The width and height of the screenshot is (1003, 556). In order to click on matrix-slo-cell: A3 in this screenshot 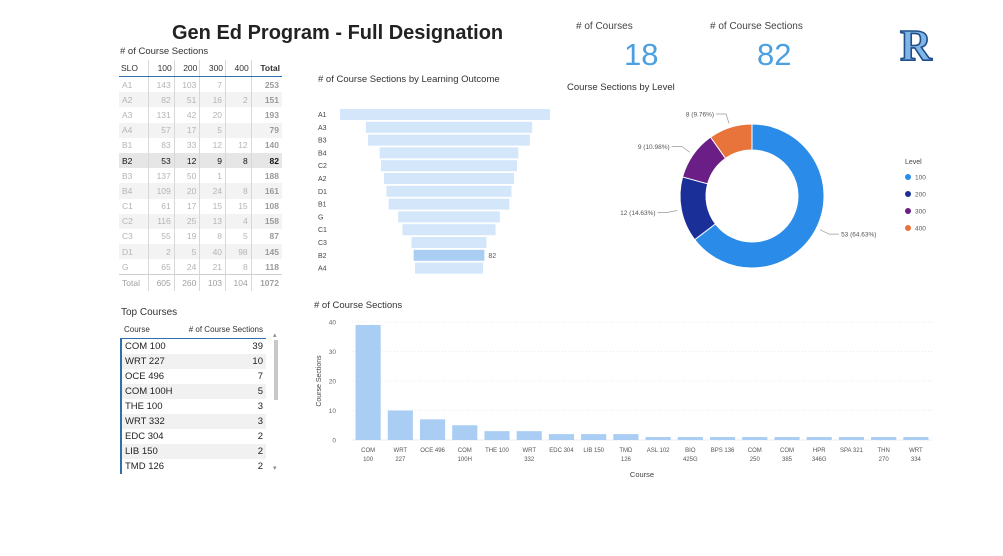, I will do `click(127, 114)`.